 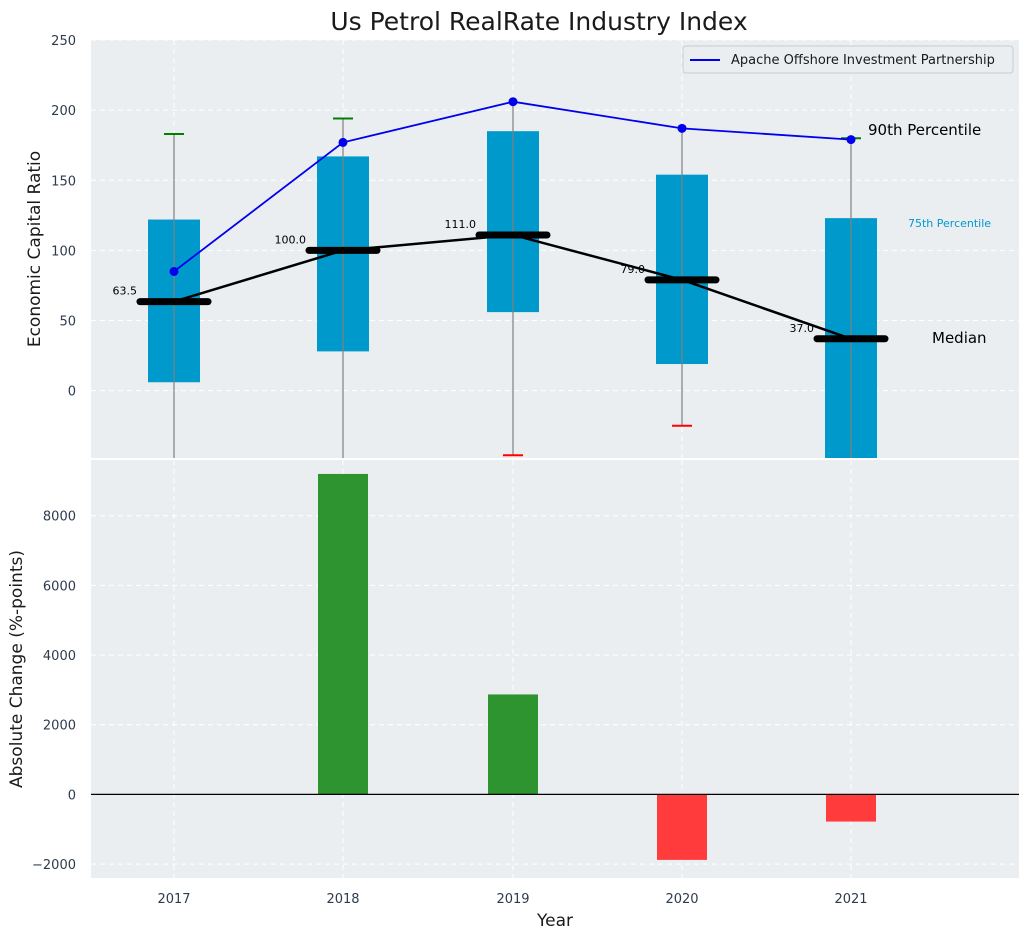 I want to click on bottom-y-tick-label: −2000, so click(x=54, y=865).